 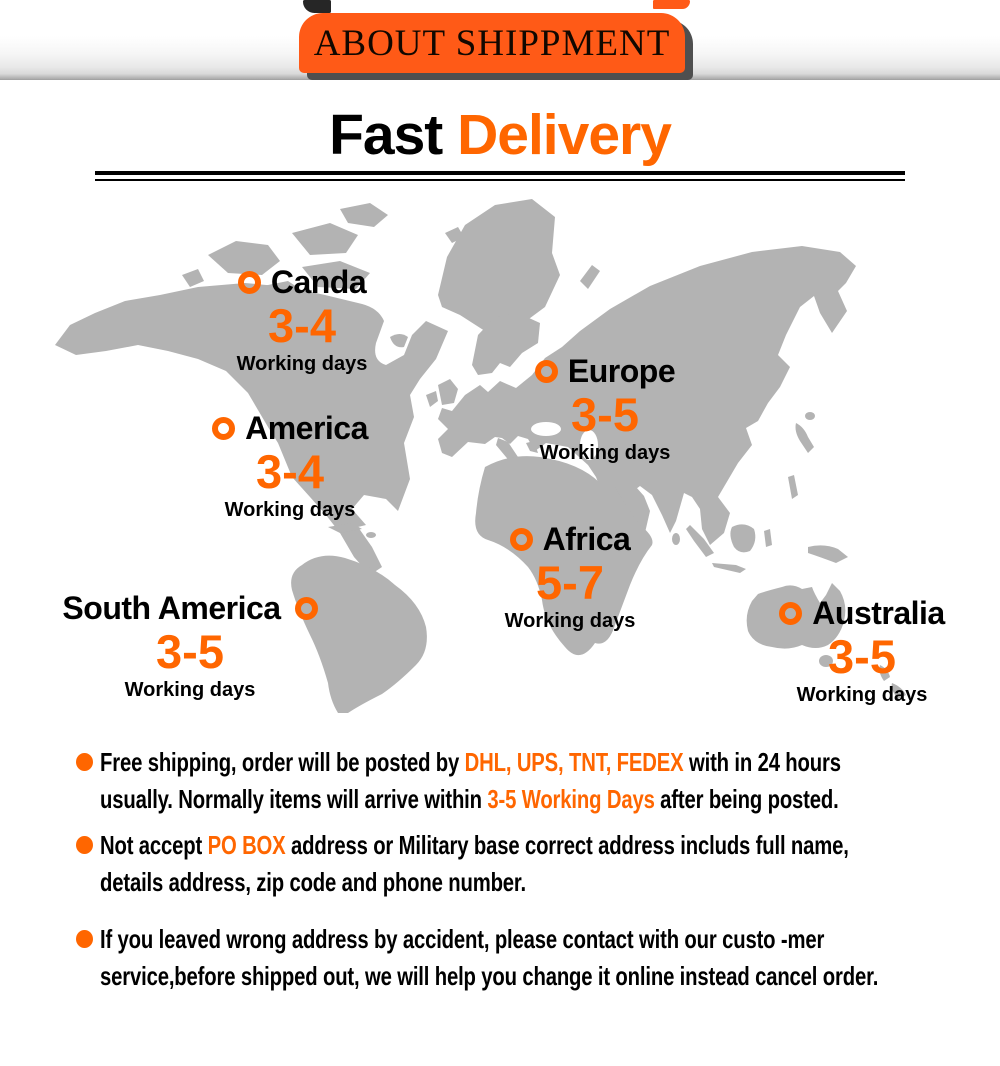 I want to click on note-highlight-text: 3-5 Working Days, so click(x=571, y=799).